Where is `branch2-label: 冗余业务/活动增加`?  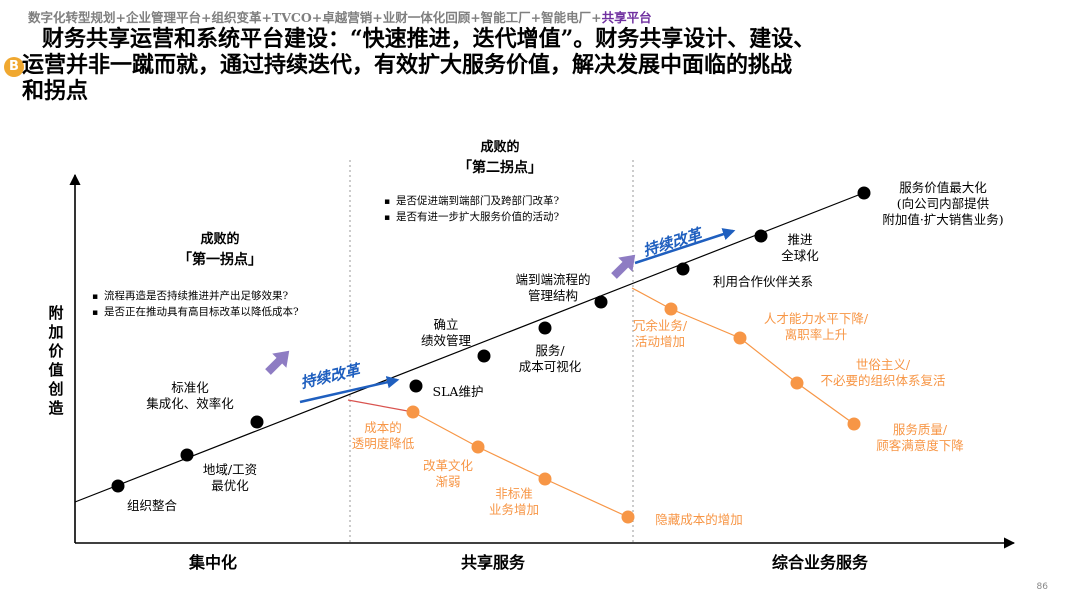
branch2-label: 冗余业务/活动增加 is located at coordinates (660, 333).